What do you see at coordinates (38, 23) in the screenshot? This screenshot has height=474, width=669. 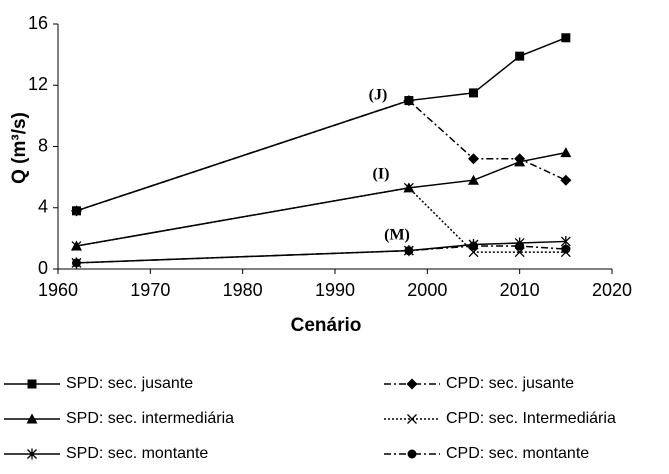 I see `y-tick-label: 16` at bounding box center [38, 23].